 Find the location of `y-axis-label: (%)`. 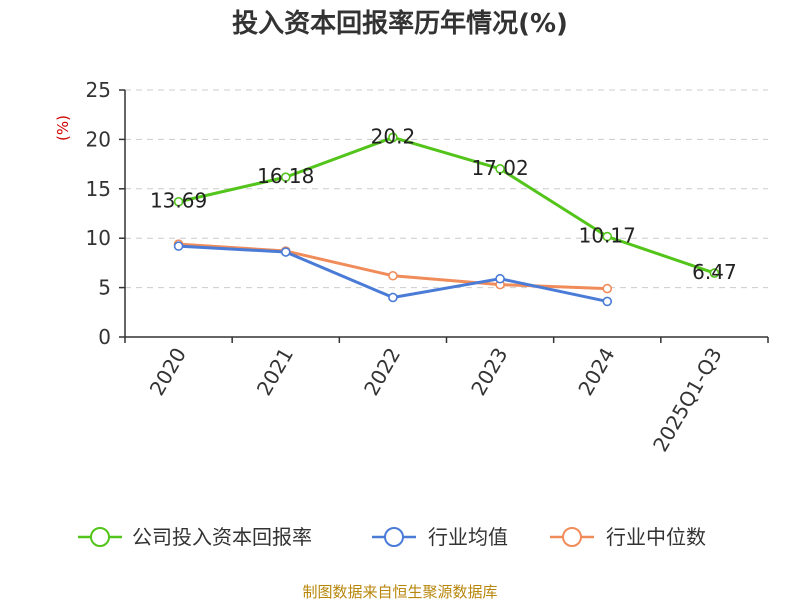

y-axis-label: (%) is located at coordinates (63, 128).